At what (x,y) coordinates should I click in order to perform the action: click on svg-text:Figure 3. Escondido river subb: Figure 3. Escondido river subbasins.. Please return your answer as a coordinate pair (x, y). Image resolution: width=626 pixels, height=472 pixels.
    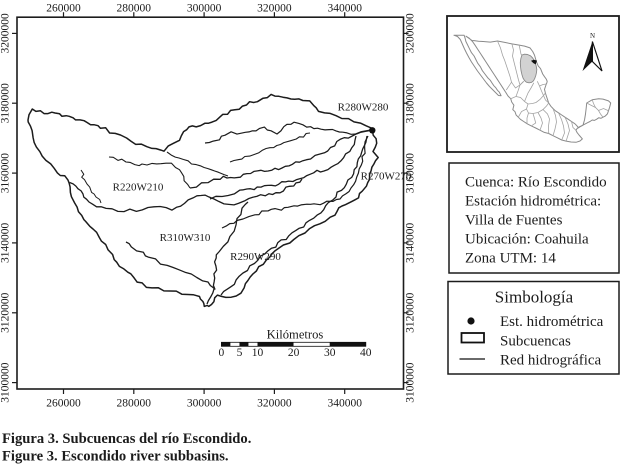
    Looking at the image, I should click on (115, 457).